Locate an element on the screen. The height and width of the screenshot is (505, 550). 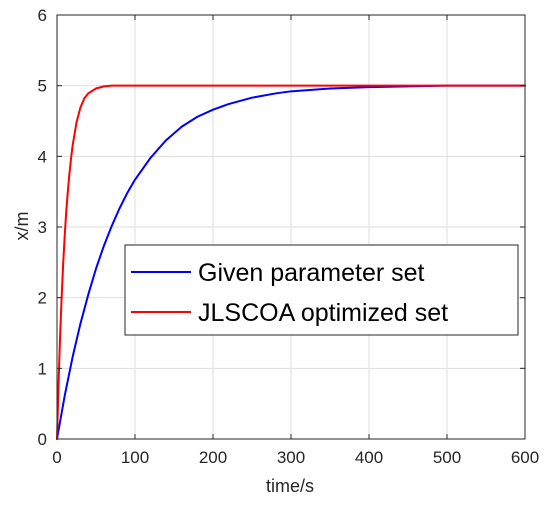
legend: Given parameter set JLSCOA optimized set is located at coordinates (321, 290).